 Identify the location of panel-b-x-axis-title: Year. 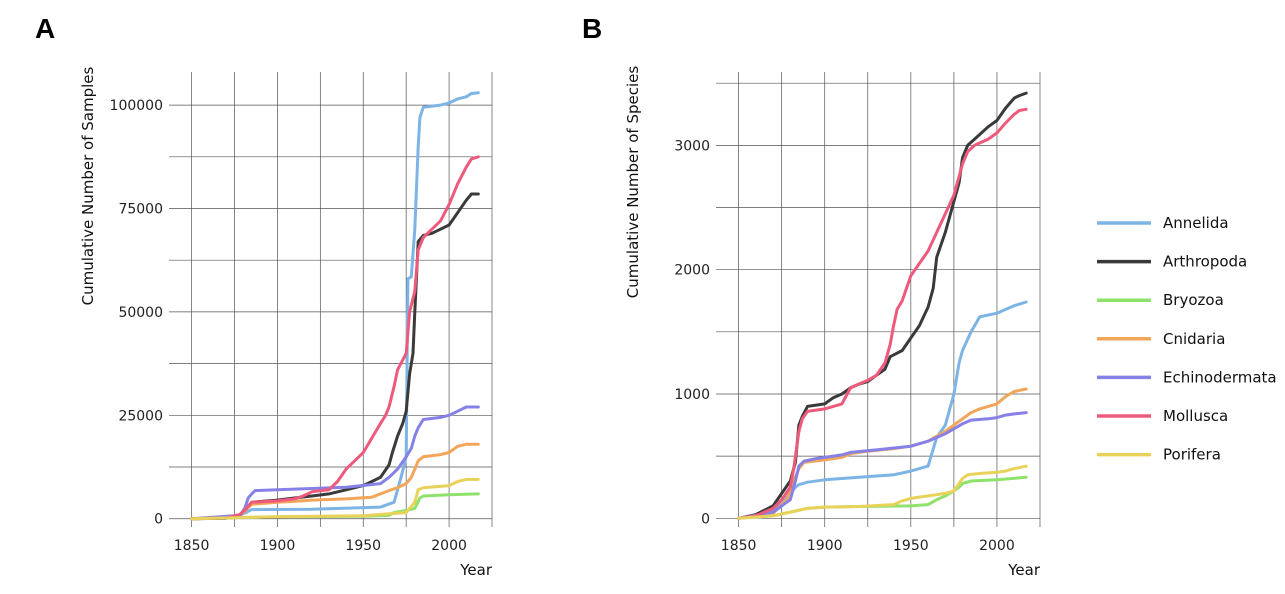
(1024, 570).